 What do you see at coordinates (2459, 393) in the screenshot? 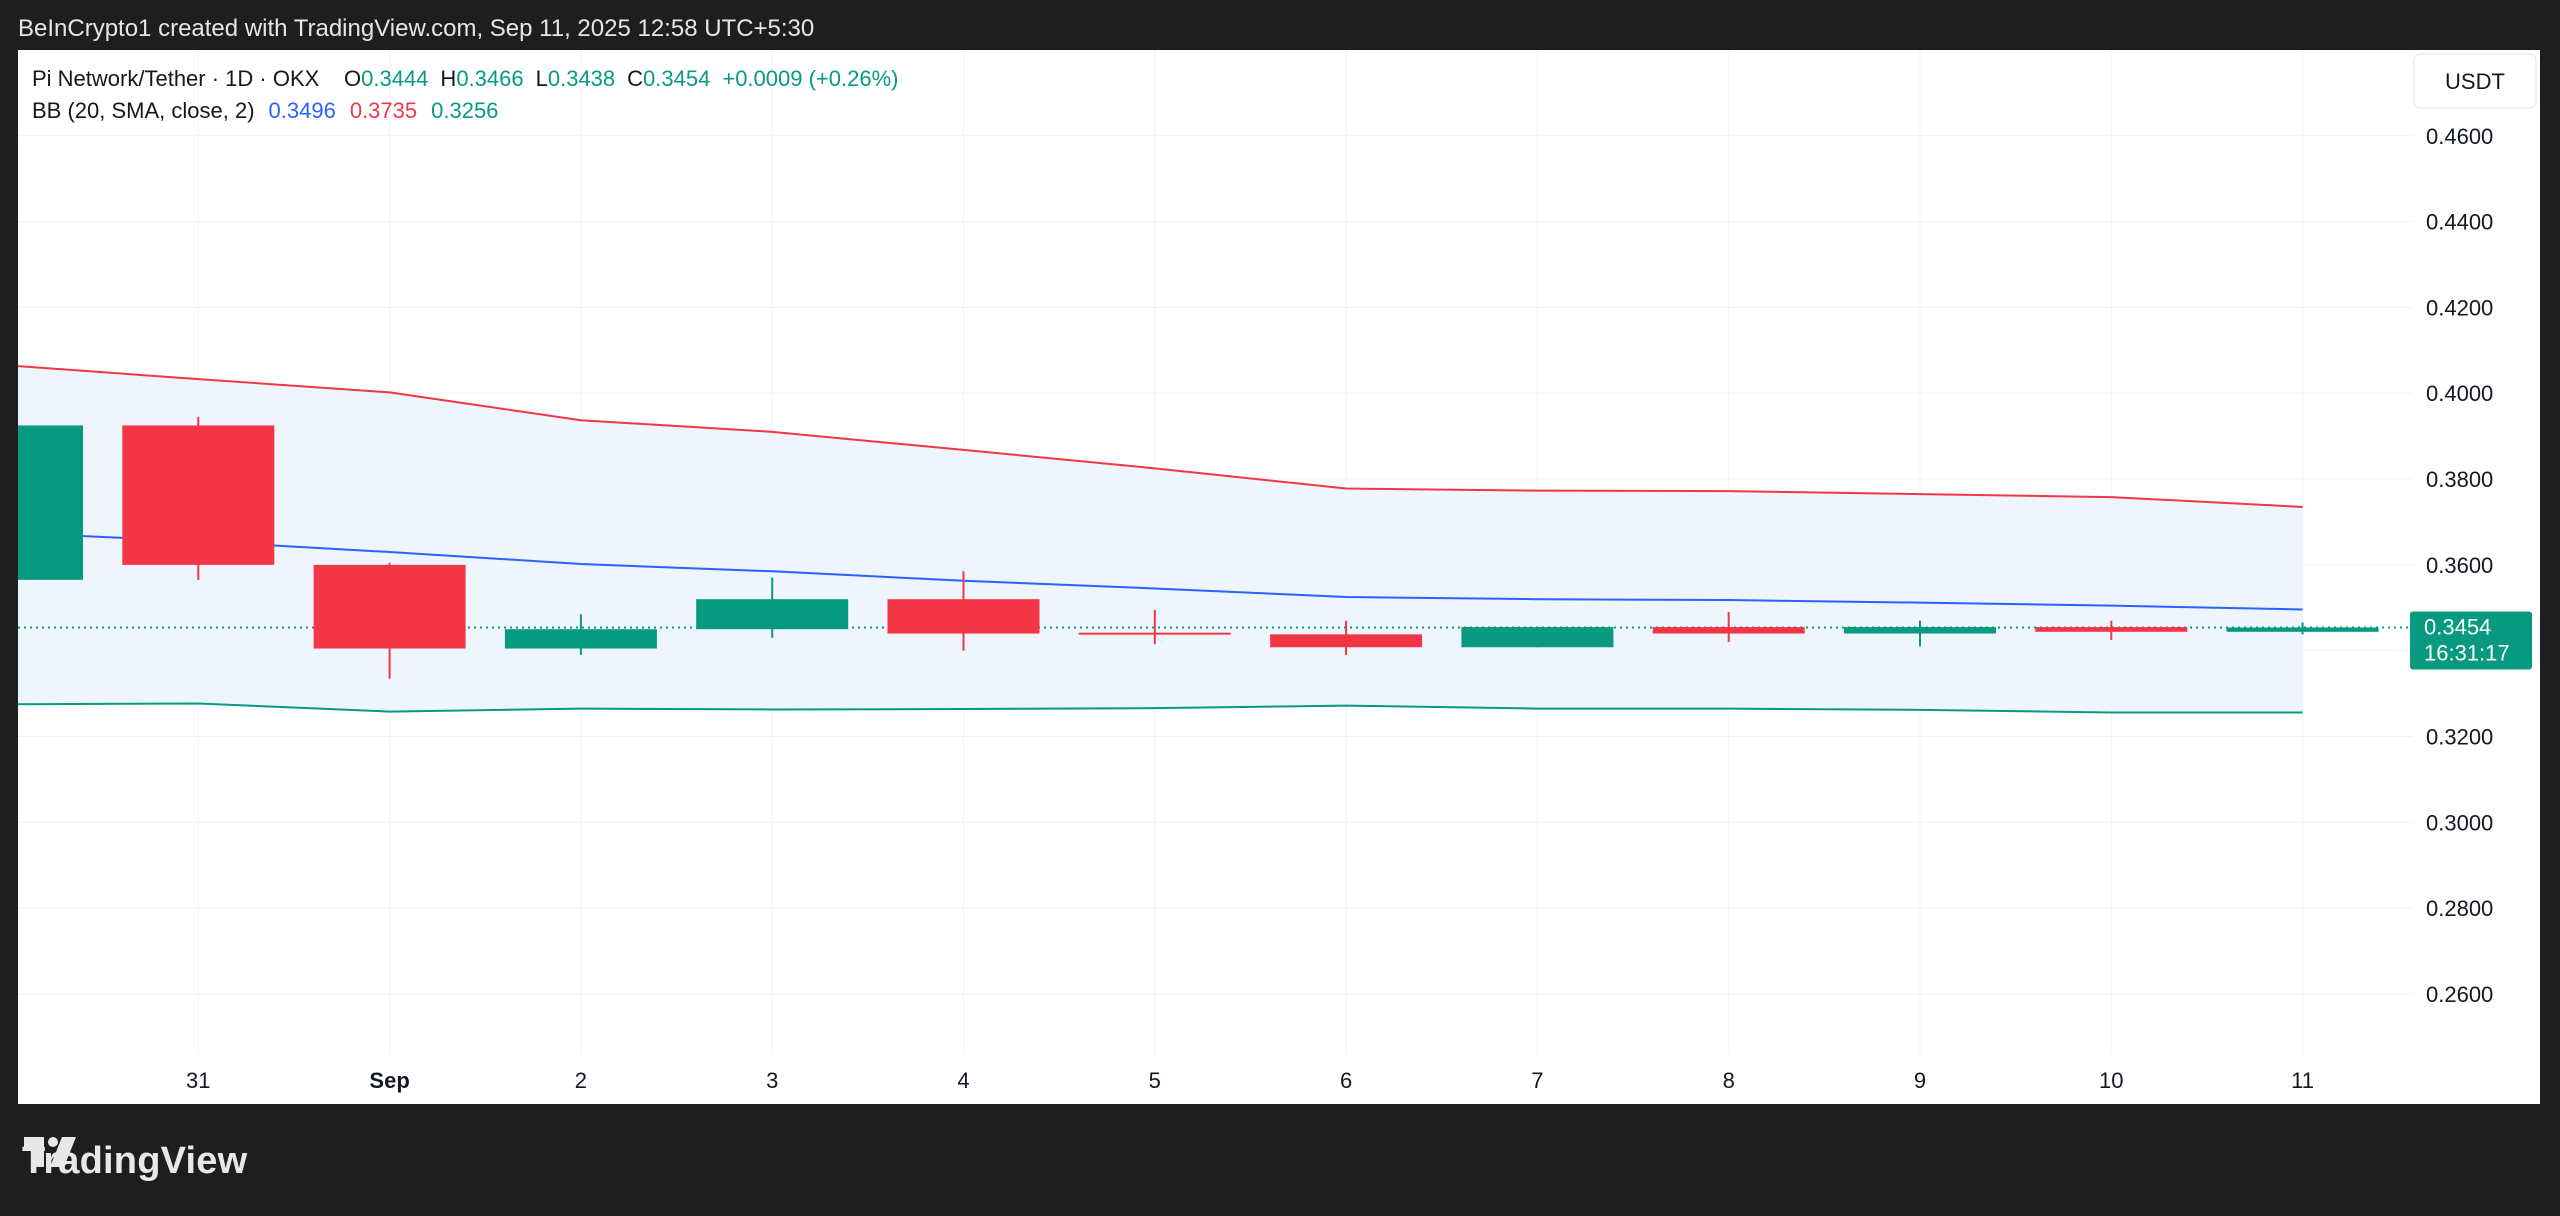
I see `y-tick-label: 0.4000` at bounding box center [2459, 393].